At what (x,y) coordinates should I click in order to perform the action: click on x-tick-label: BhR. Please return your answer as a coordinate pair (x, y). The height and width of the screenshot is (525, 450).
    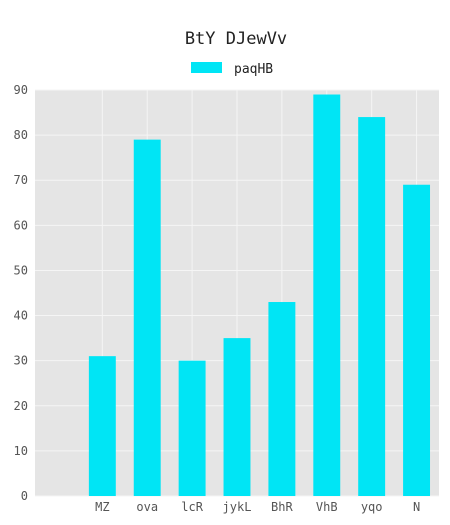
    Looking at the image, I should click on (282, 507).